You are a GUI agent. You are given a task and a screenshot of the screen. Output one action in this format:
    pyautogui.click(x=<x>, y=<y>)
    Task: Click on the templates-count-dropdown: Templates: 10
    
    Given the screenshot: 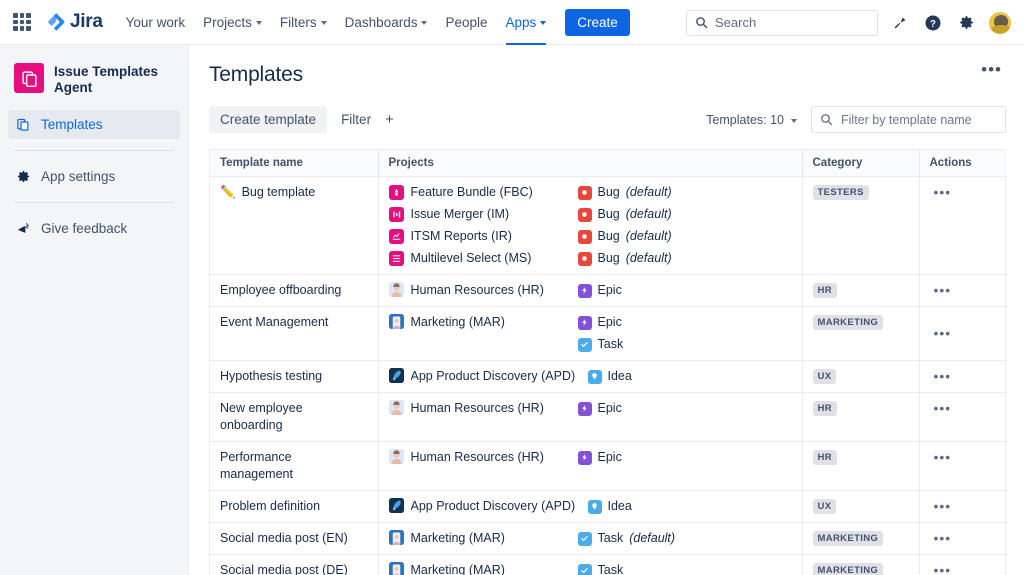 What is the action you would take?
    pyautogui.click(x=751, y=120)
    